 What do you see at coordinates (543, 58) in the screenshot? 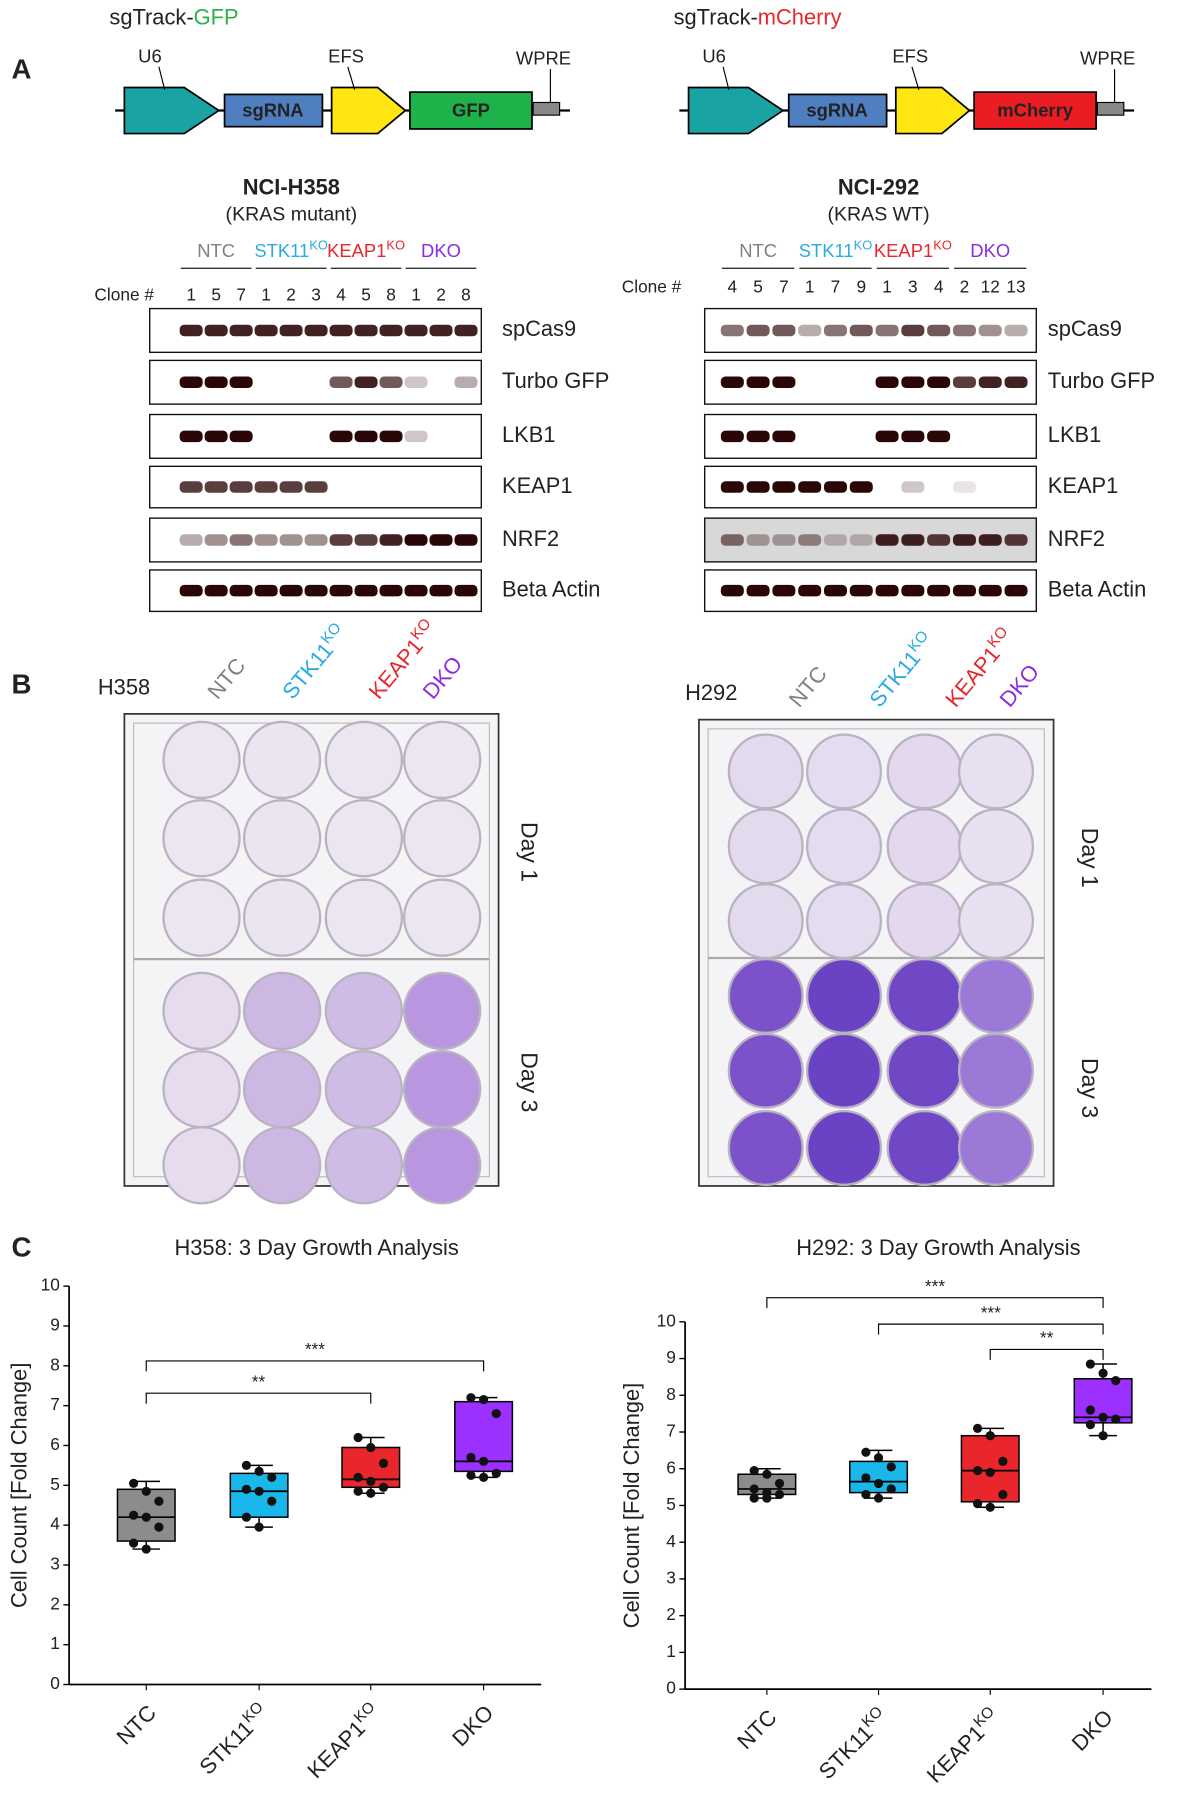
I see `wpre-label: WPRE` at bounding box center [543, 58].